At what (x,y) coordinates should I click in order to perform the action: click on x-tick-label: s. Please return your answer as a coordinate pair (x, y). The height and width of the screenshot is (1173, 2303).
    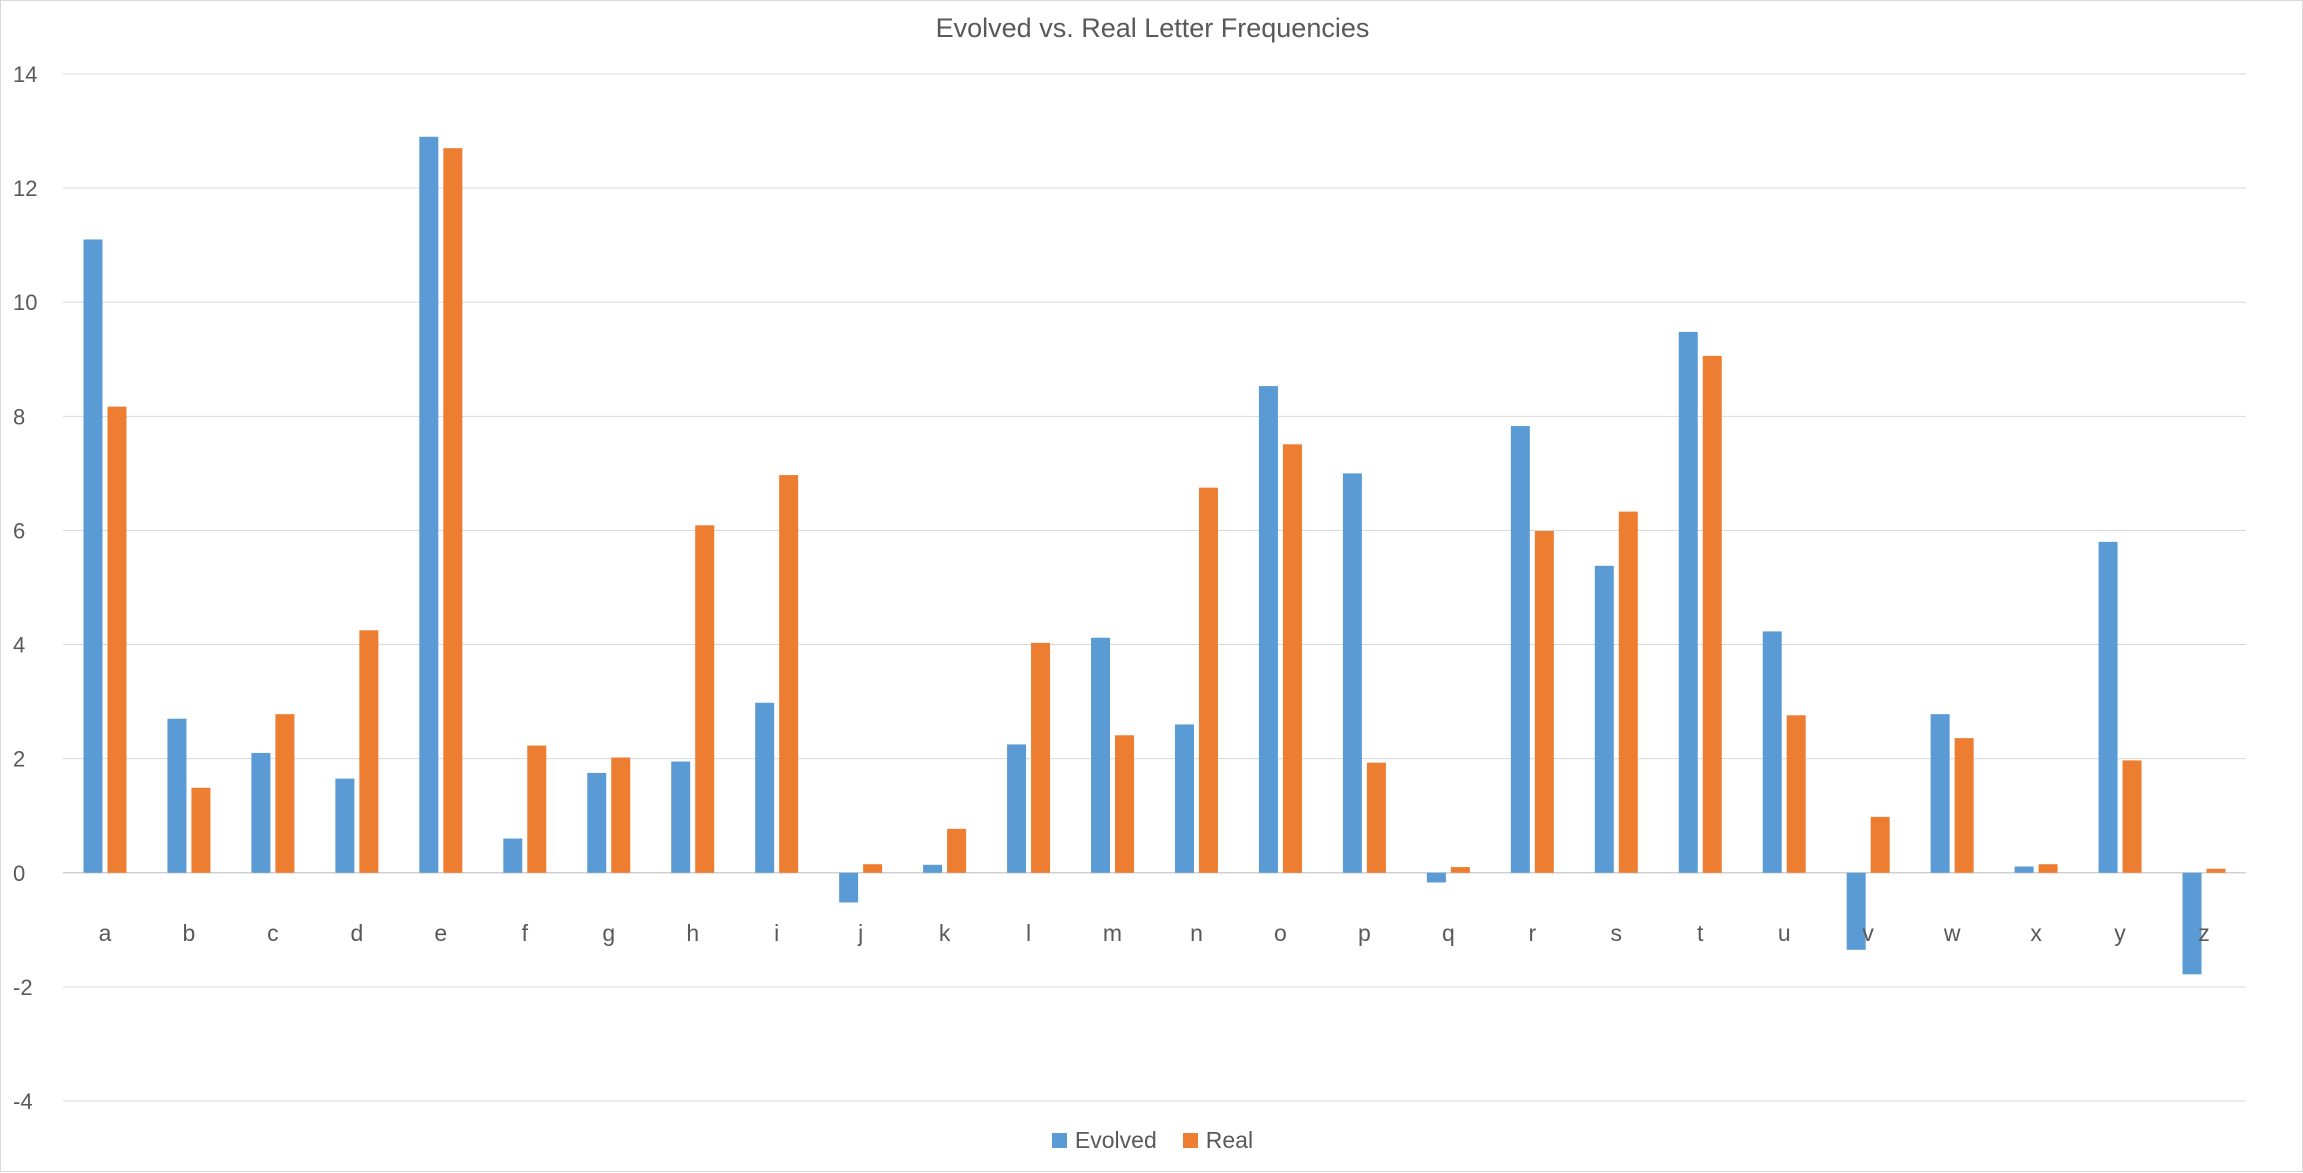
    Looking at the image, I should click on (1617, 933).